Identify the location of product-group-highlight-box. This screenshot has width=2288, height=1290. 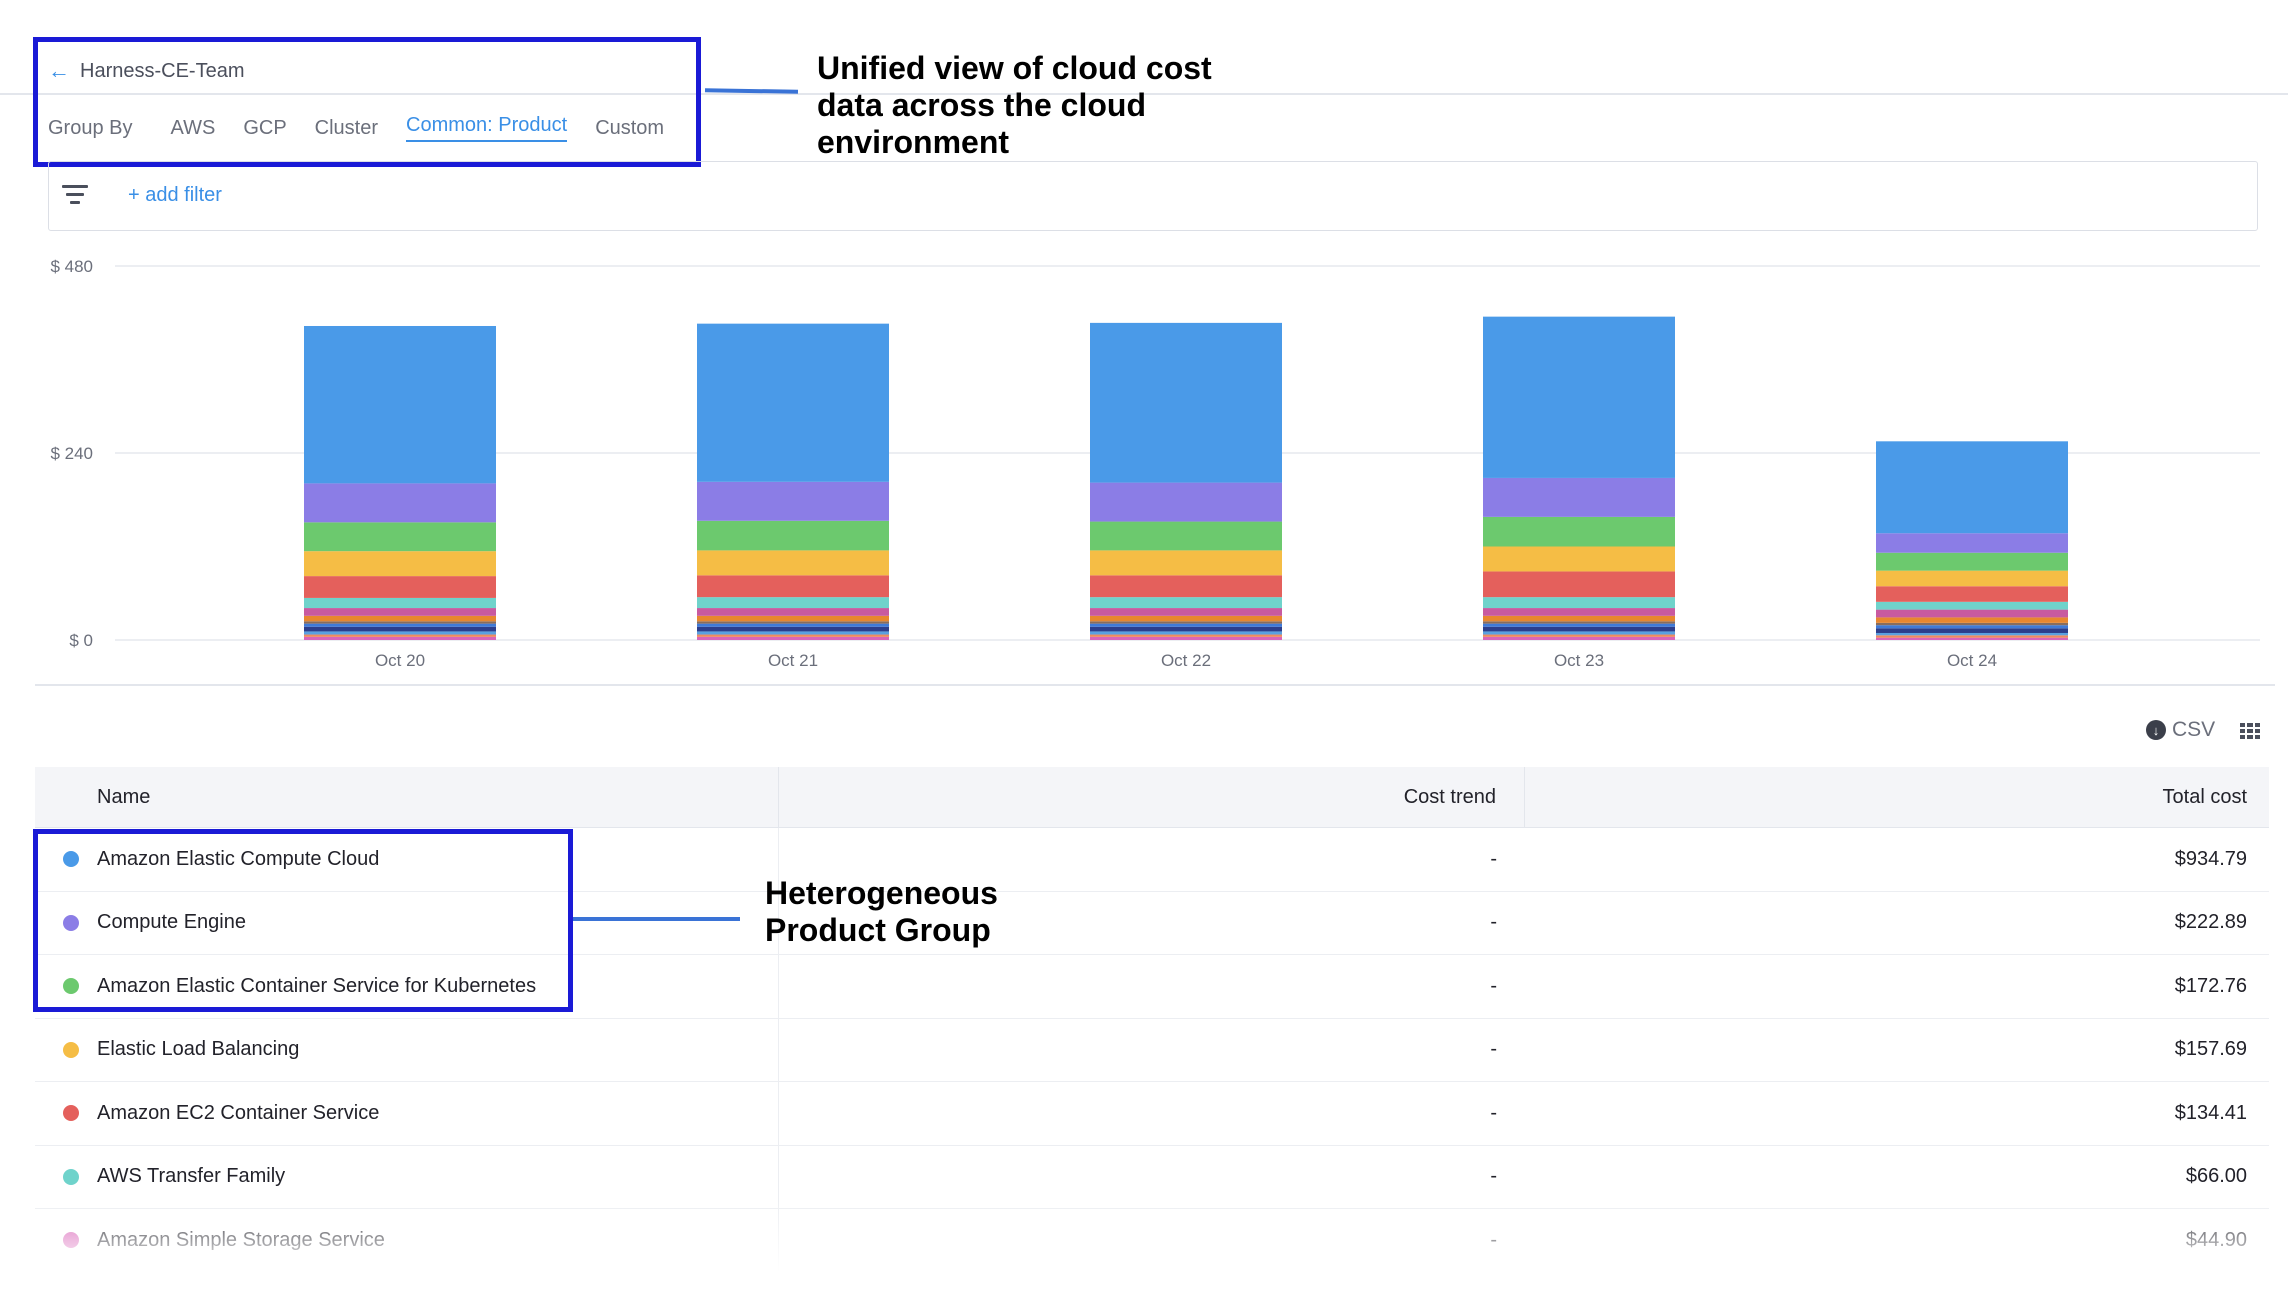
(303, 920).